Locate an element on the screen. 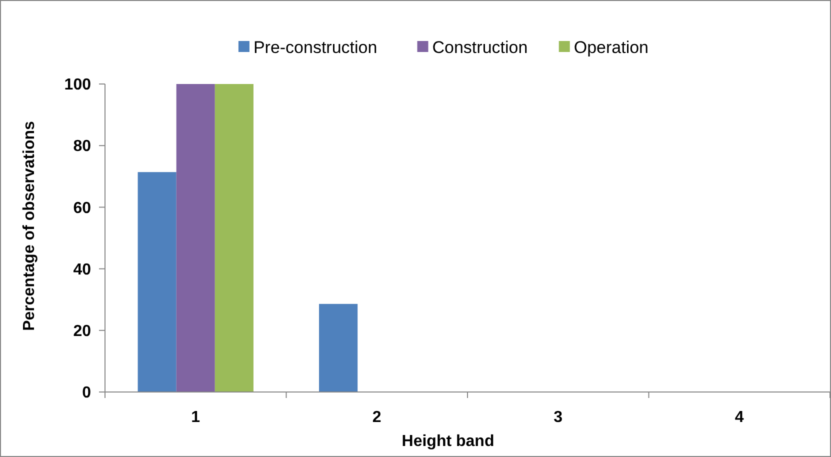 The width and height of the screenshot is (831, 457). x-axis-title: Height band is located at coordinates (448, 441).